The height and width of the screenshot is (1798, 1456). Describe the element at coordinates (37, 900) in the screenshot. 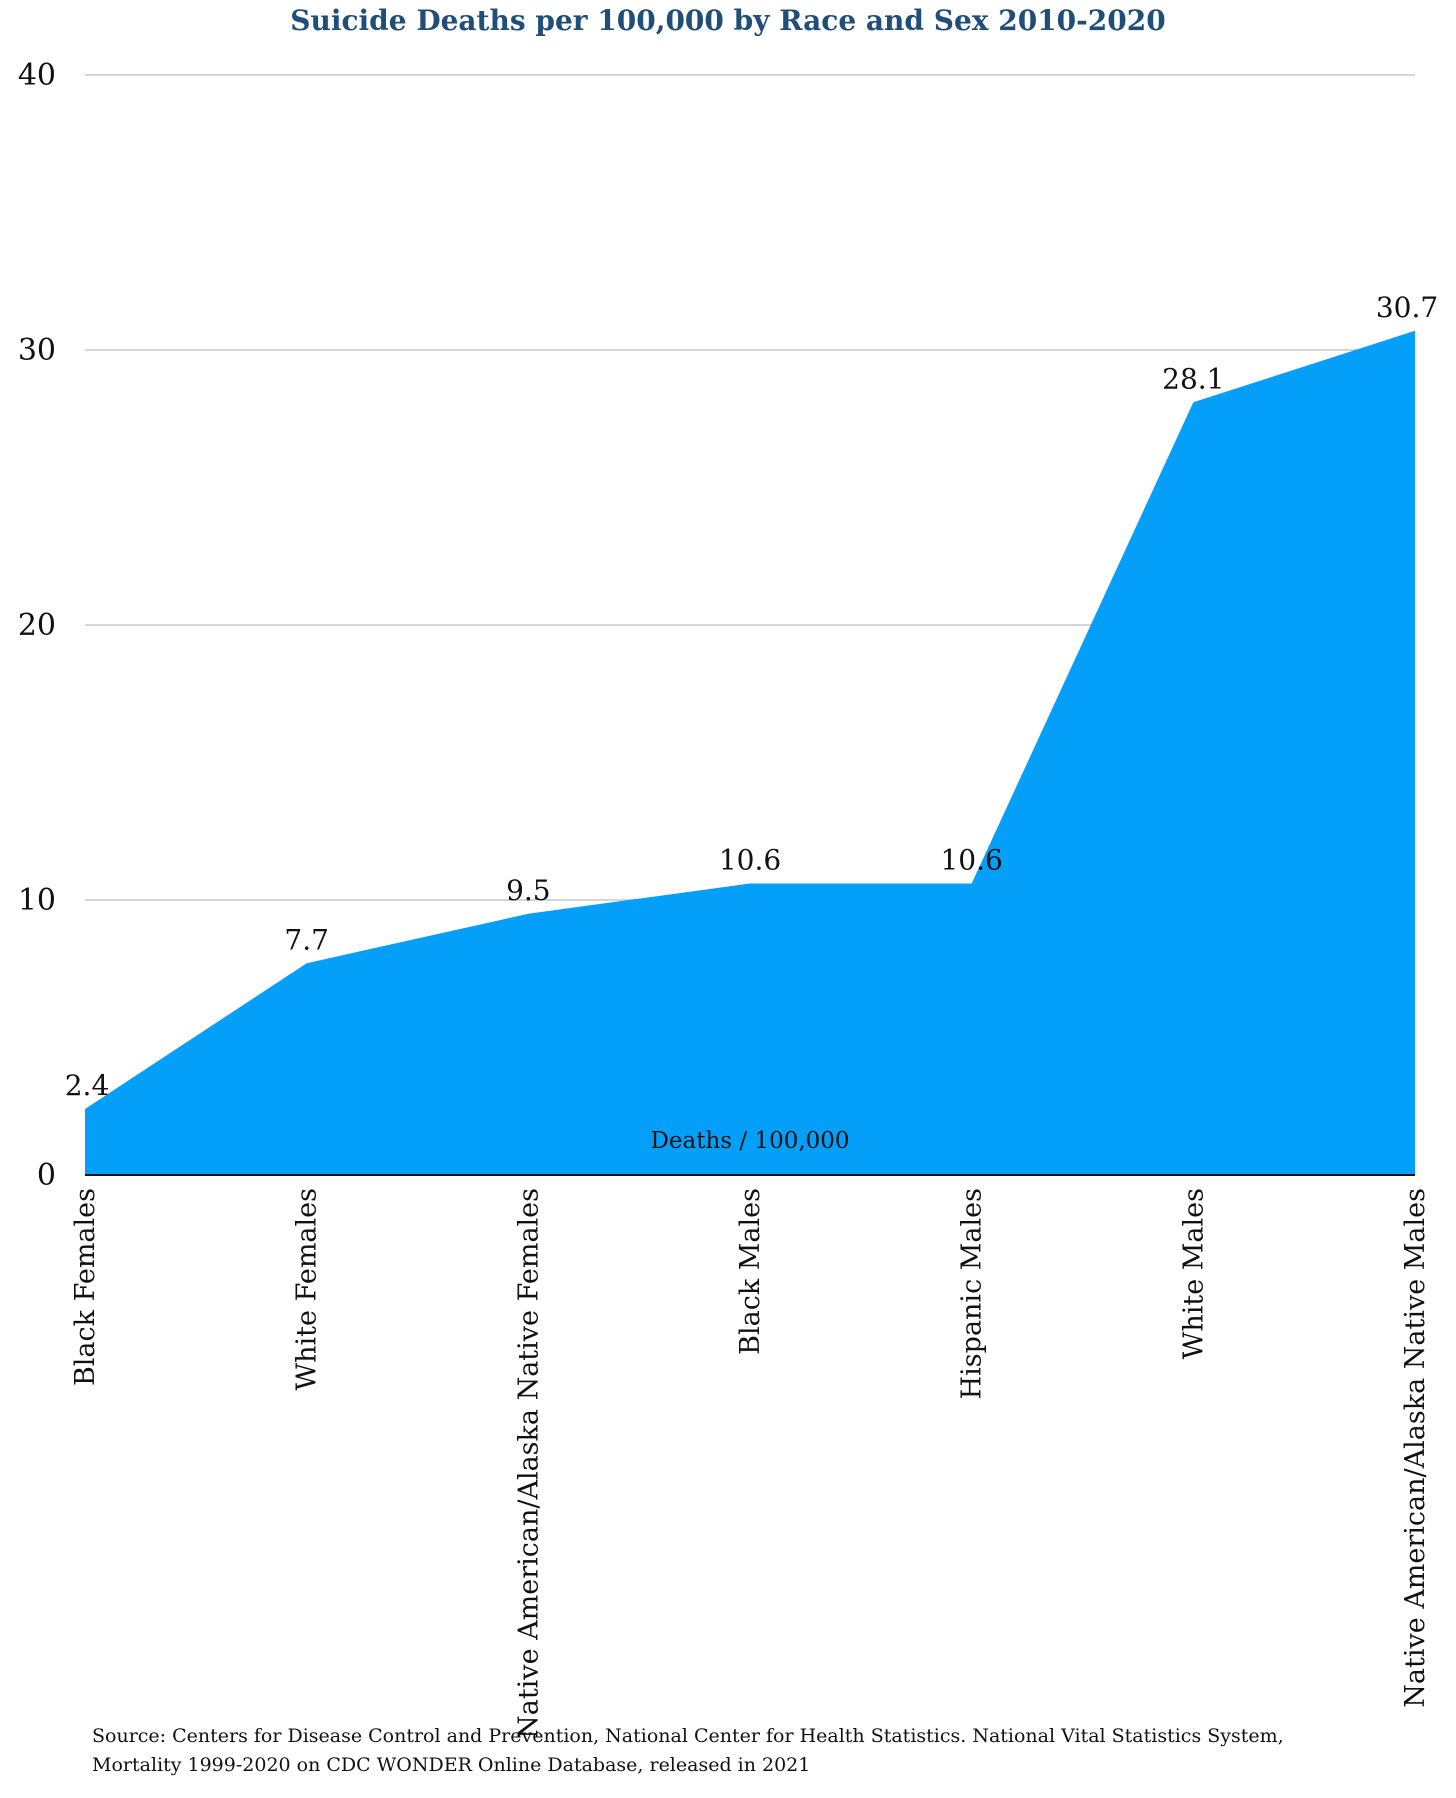

I see `y-tick-label-10: 10` at that location.